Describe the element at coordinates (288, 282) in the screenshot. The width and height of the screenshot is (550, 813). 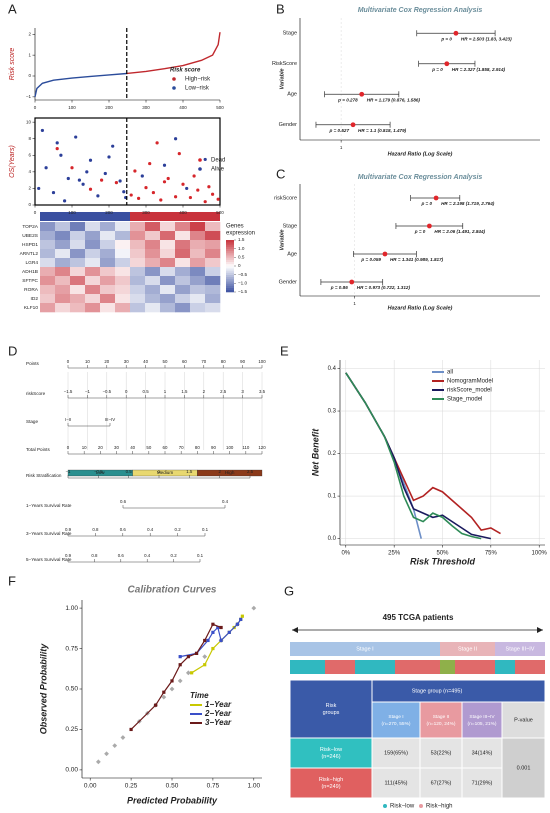
I see `category-label: Gender` at that location.